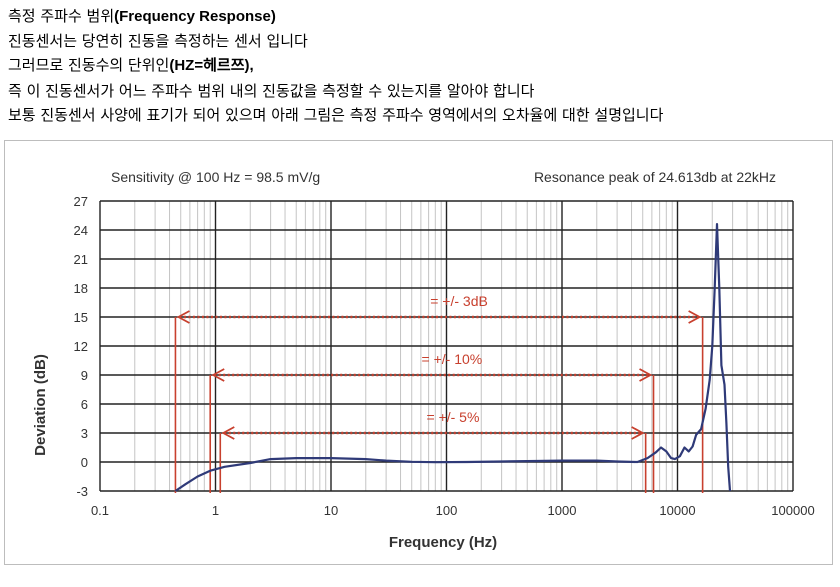 Image resolution: width=840 pixels, height=587 pixels. What do you see at coordinates (84, 375) in the screenshot?
I see `y-tick-label: 9` at bounding box center [84, 375].